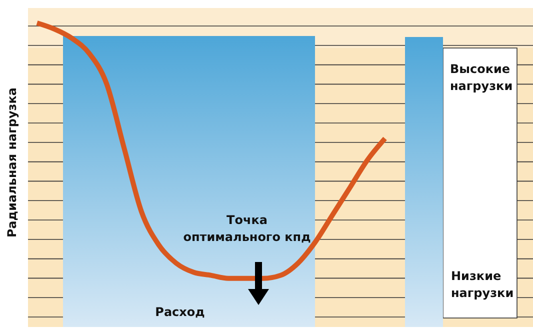 This screenshot has width=533, height=331. What do you see at coordinates (247, 228) in the screenshot?
I see `annotation: Точка оптимального кпд` at bounding box center [247, 228].